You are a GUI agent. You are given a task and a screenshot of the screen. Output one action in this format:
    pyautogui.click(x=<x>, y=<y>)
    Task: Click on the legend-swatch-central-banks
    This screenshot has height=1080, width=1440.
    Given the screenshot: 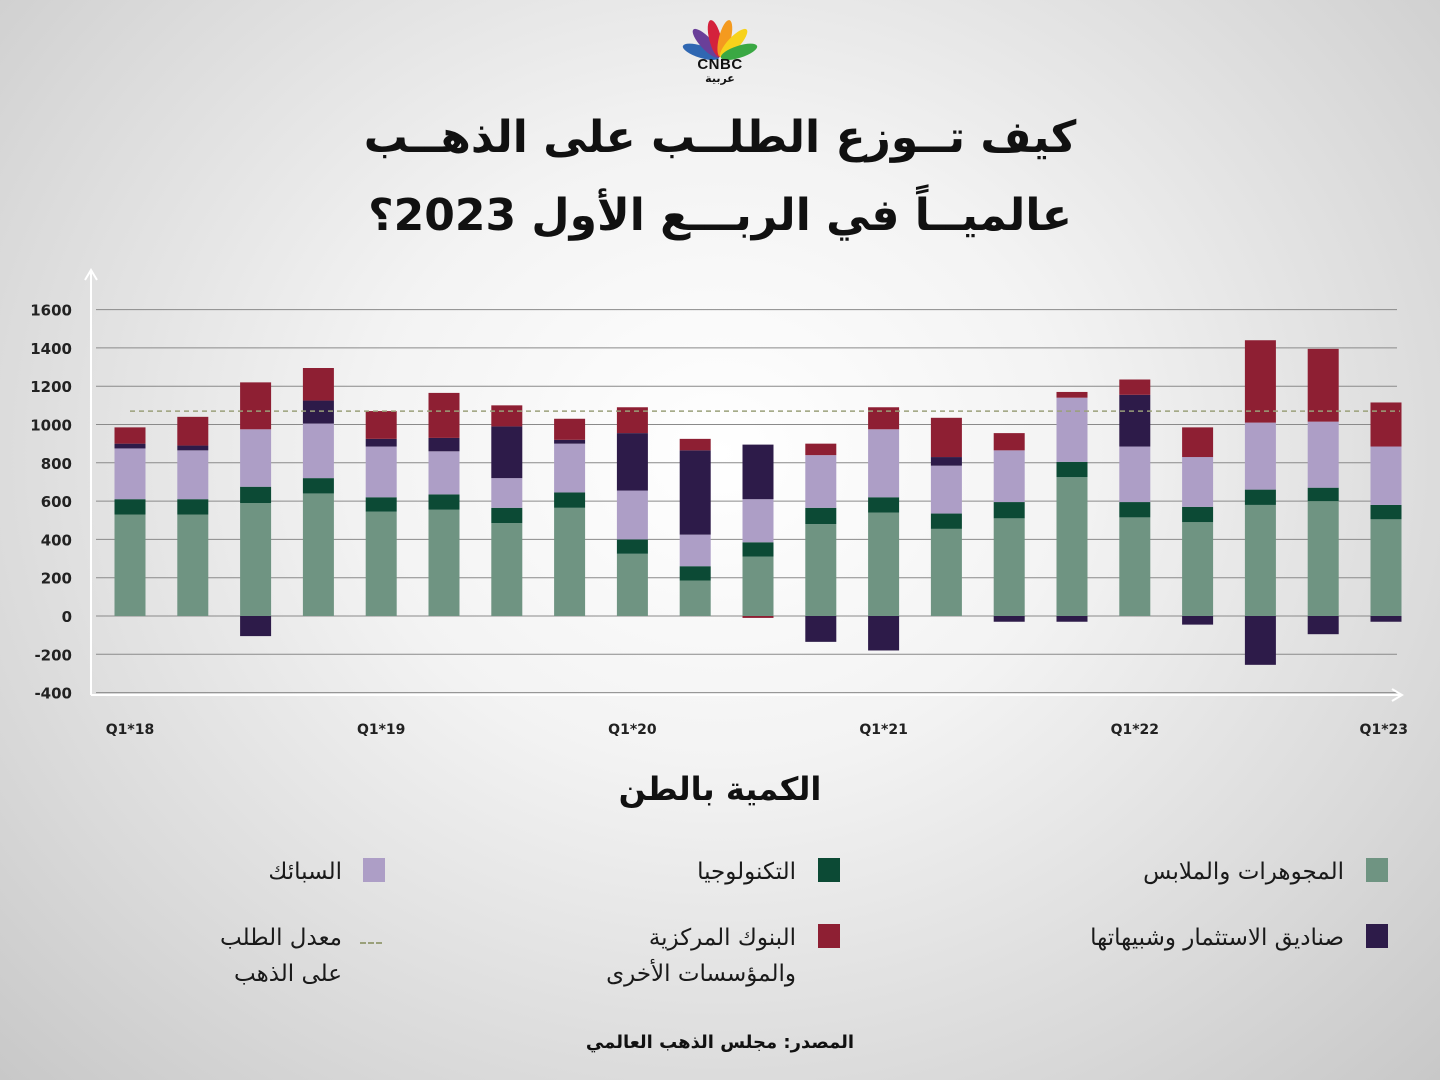 What is the action you would take?
    pyautogui.click(x=829, y=936)
    